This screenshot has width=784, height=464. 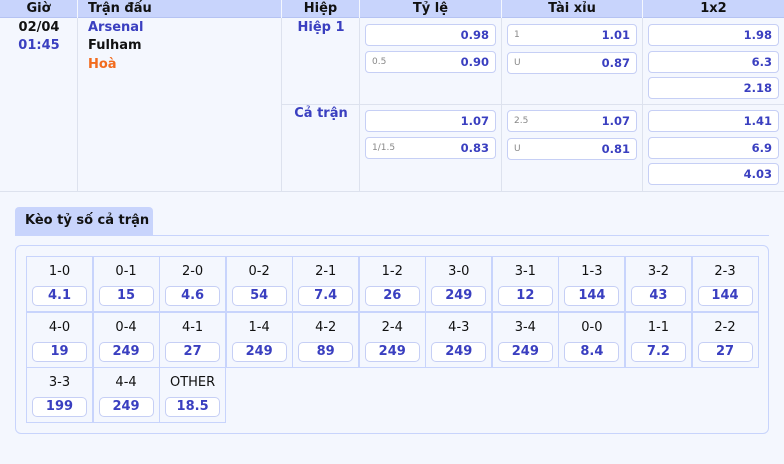 What do you see at coordinates (326, 339) in the screenshot?
I see `score-cell: 4-2 89` at bounding box center [326, 339].